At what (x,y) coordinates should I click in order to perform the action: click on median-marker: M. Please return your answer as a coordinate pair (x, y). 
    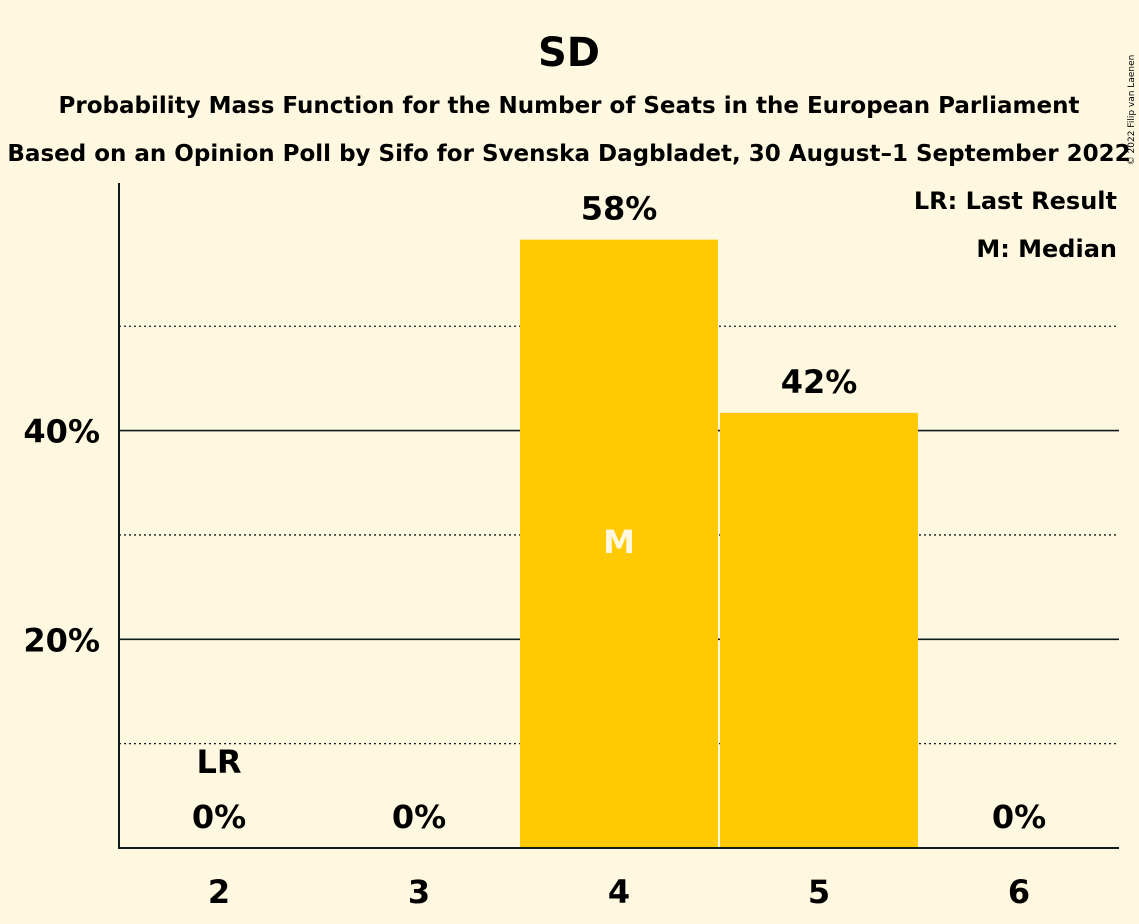
    Looking at the image, I should click on (619, 542).